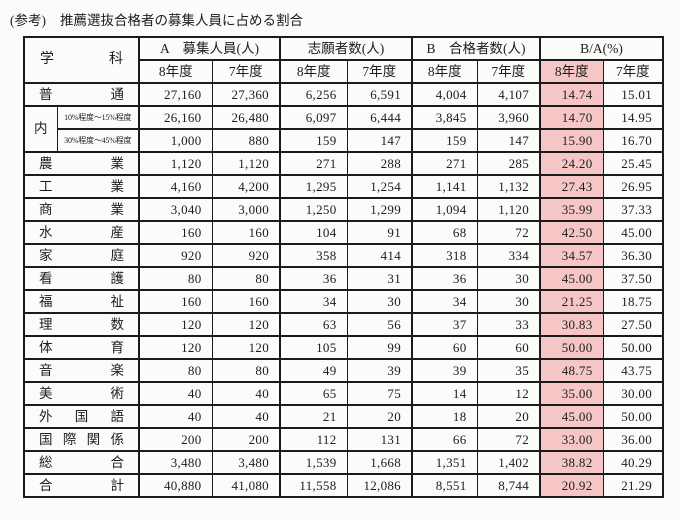  What do you see at coordinates (343, 278) in the screenshot?
I see `table-row: 看護 80 80 36 31 36 30 45.00 37.50` at bounding box center [343, 278].